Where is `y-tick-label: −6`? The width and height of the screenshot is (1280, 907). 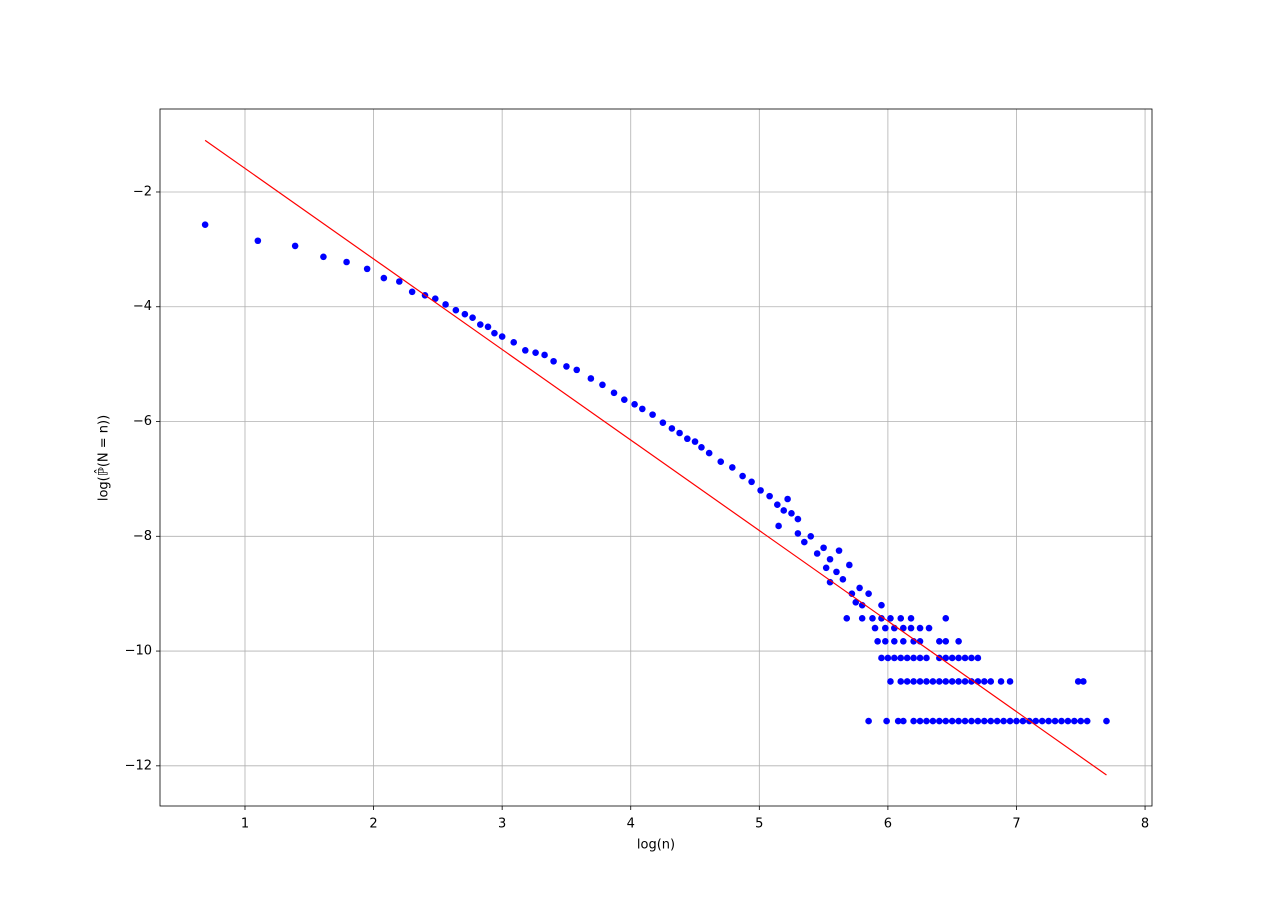
y-tick-label: −6 is located at coordinates (142, 421).